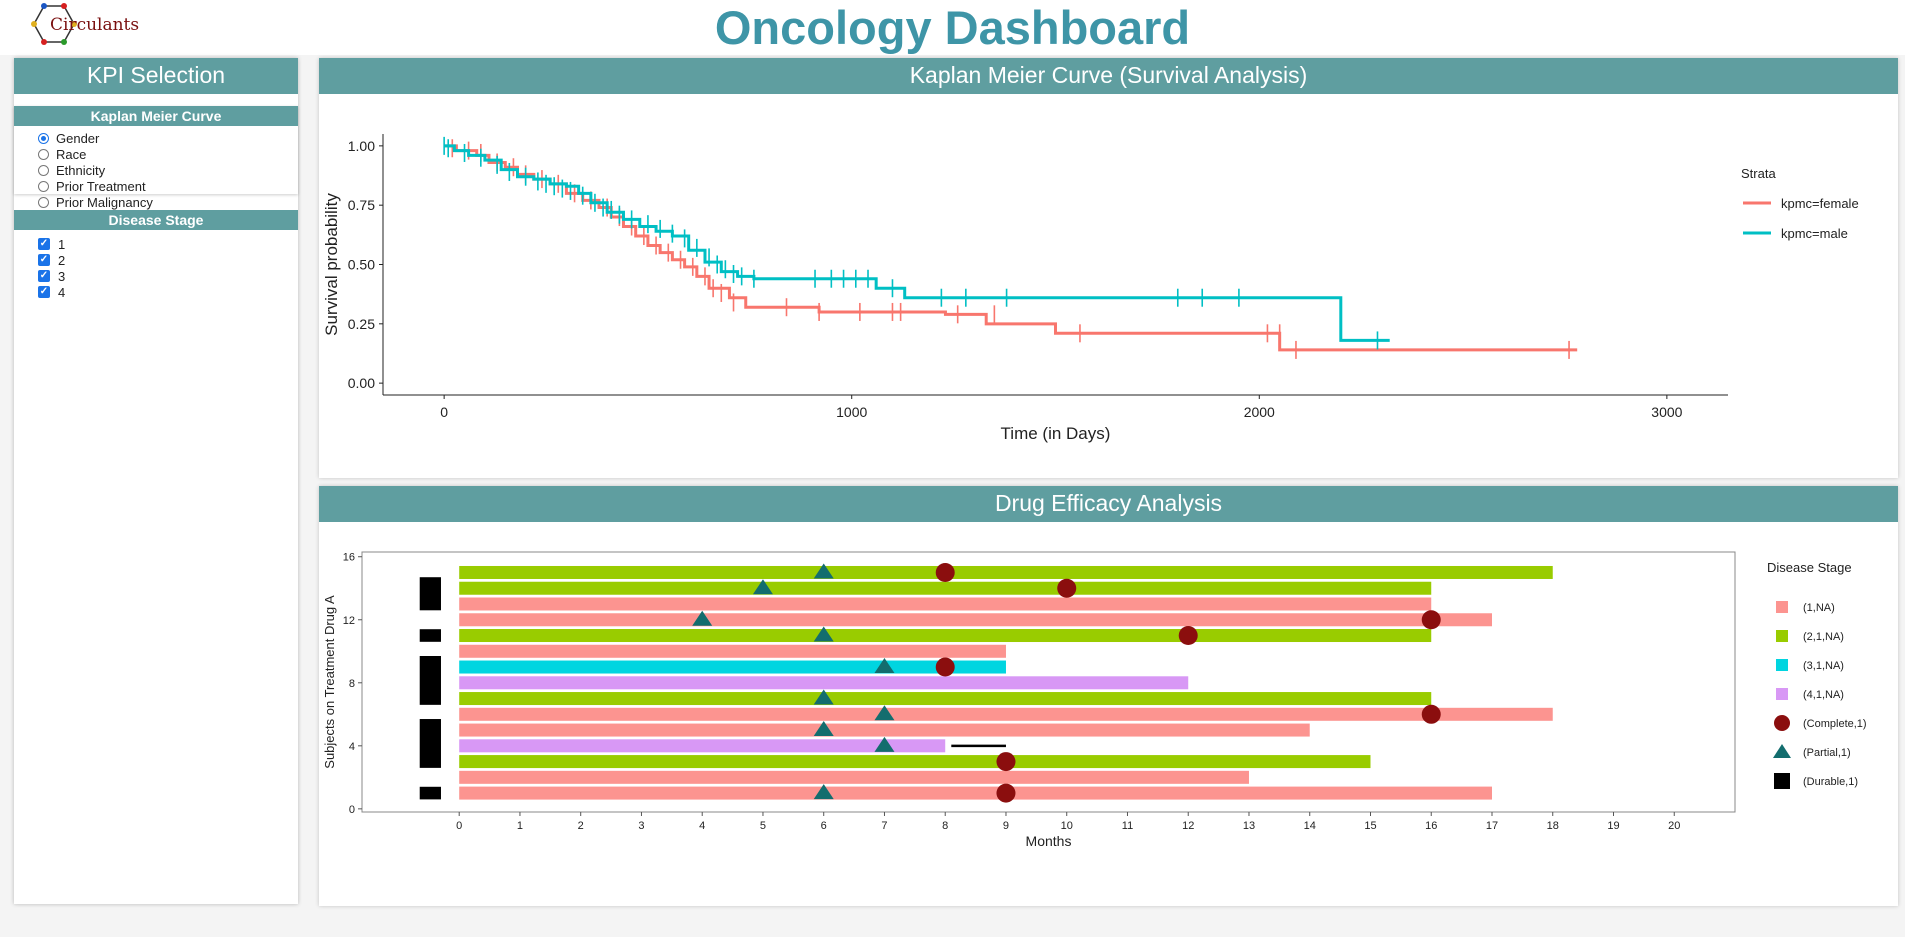 This screenshot has height=937, width=1905. I want to click on x-tick-label: 15, so click(1370, 826).